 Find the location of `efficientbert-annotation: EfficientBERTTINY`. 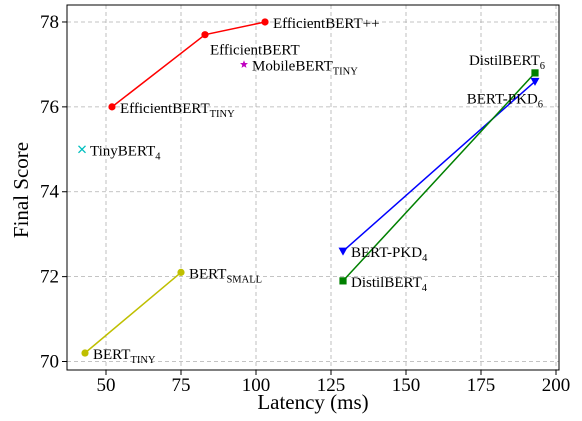

efficientbert-annotation: EfficientBERTTINY is located at coordinates (177, 110).